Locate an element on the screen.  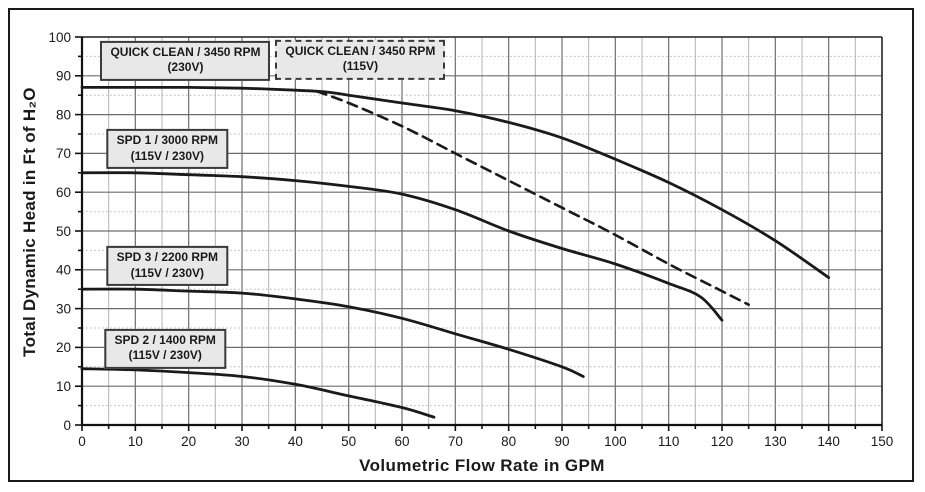
curve-3-spd-3-2200-rpm-115v-230v is located at coordinates (332, 332).